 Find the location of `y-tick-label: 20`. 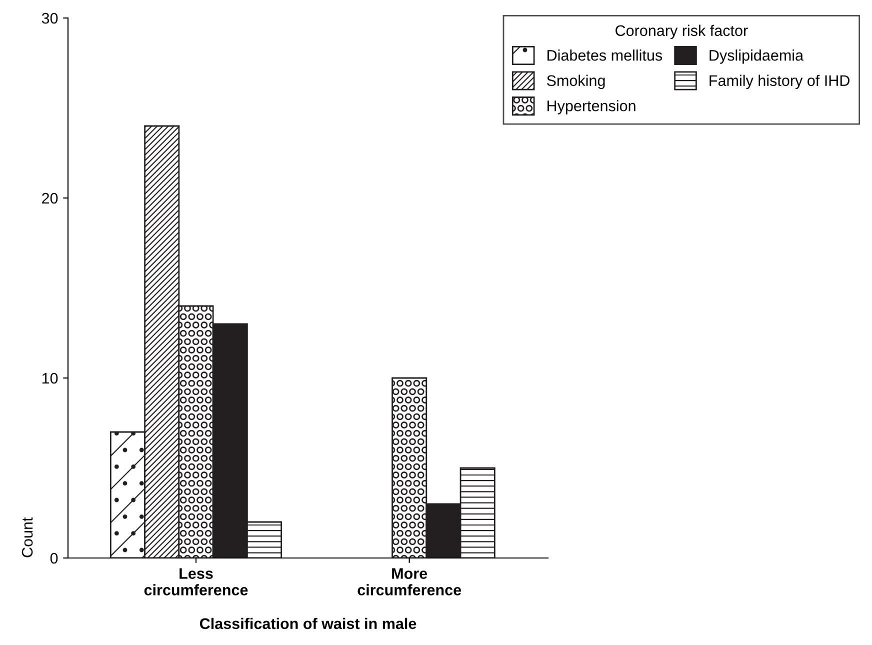

y-tick-label: 20 is located at coordinates (50, 198).